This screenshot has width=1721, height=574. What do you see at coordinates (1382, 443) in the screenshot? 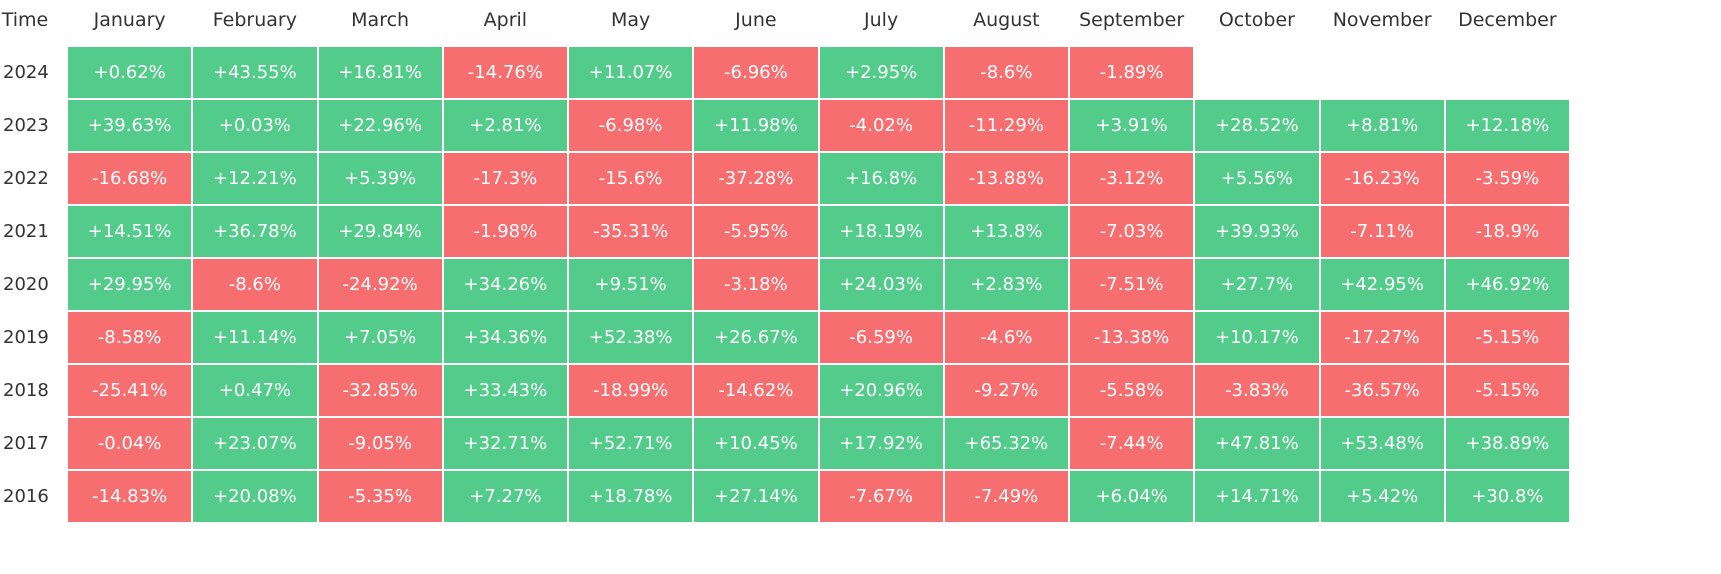
I see `return-cell: +53.48%` at bounding box center [1382, 443].